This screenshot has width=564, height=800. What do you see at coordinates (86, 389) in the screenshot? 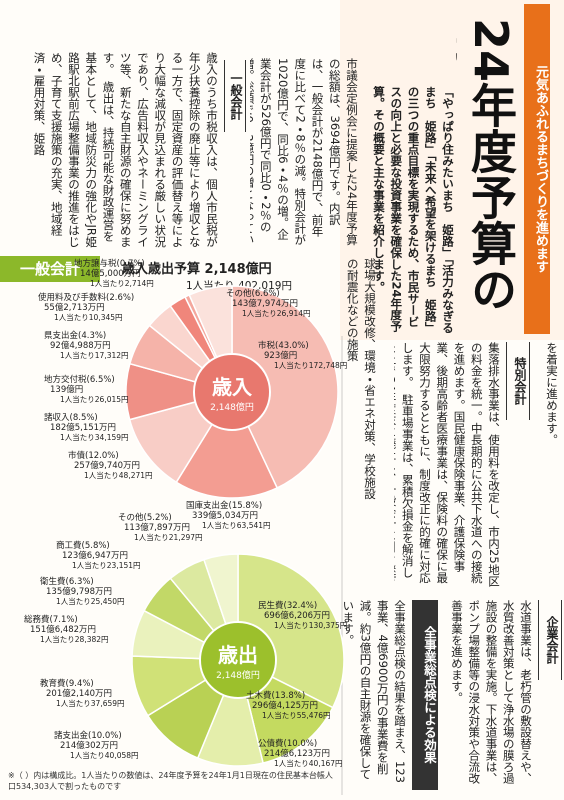
I see `slice-label: 地方交付税(6.5%) 139億円 1人当たり26,015円` at bounding box center [86, 389].